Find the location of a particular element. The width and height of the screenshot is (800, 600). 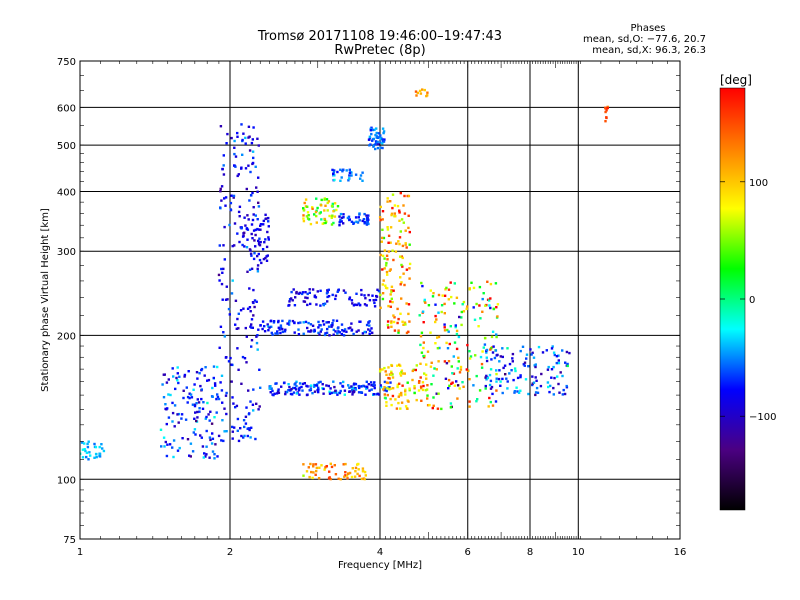

chart-subtitle: RwPretec (8p) is located at coordinates (379, 50).